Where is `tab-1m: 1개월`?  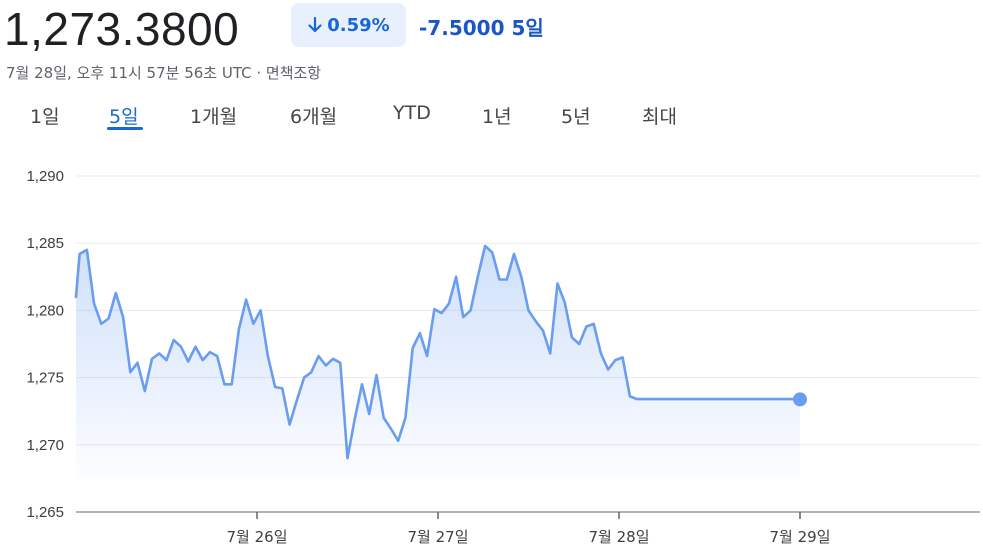
tab-1m: 1개월 is located at coordinates (214, 117).